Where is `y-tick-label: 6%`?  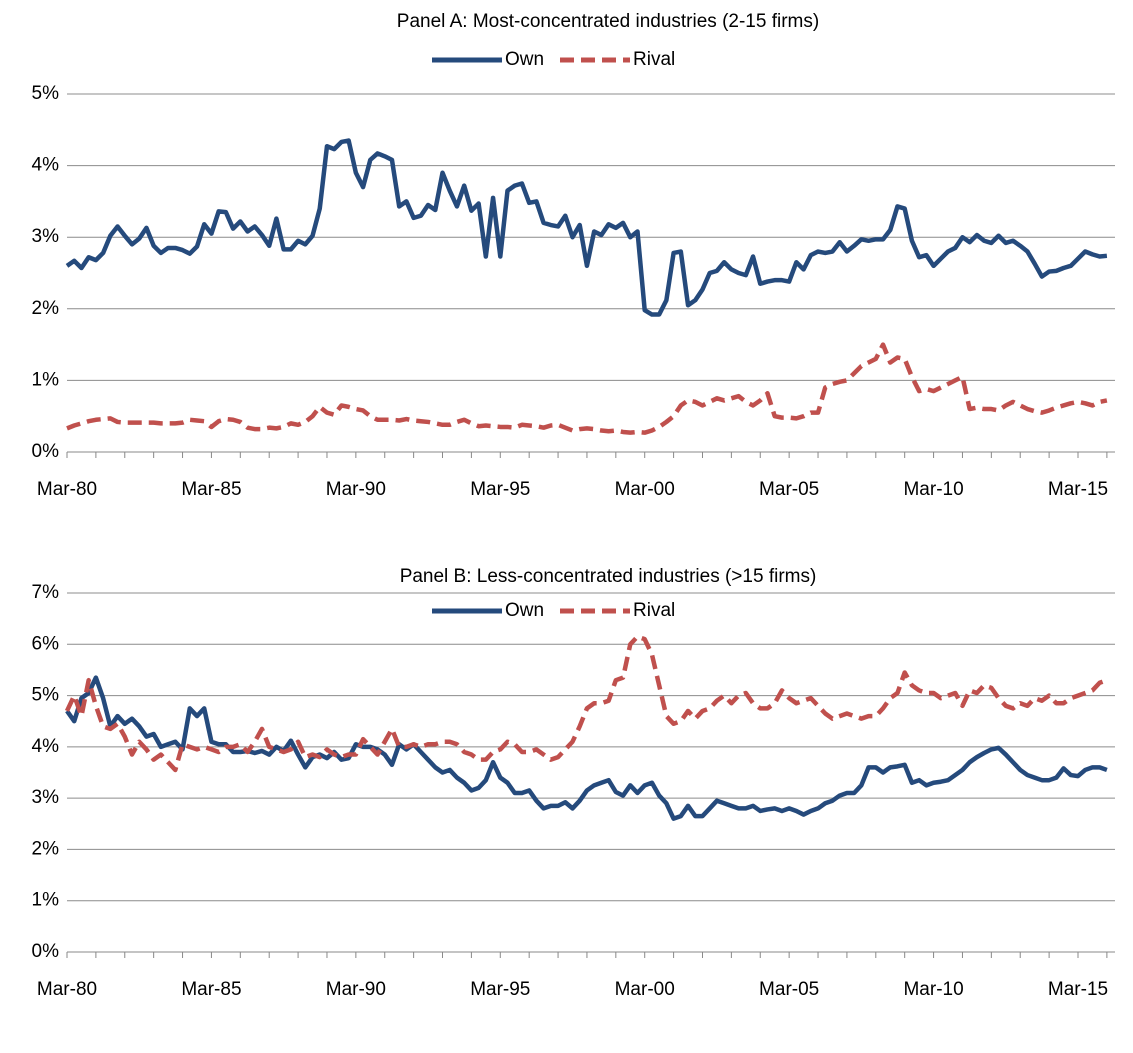
y-tick-label: 6% is located at coordinates (46, 643).